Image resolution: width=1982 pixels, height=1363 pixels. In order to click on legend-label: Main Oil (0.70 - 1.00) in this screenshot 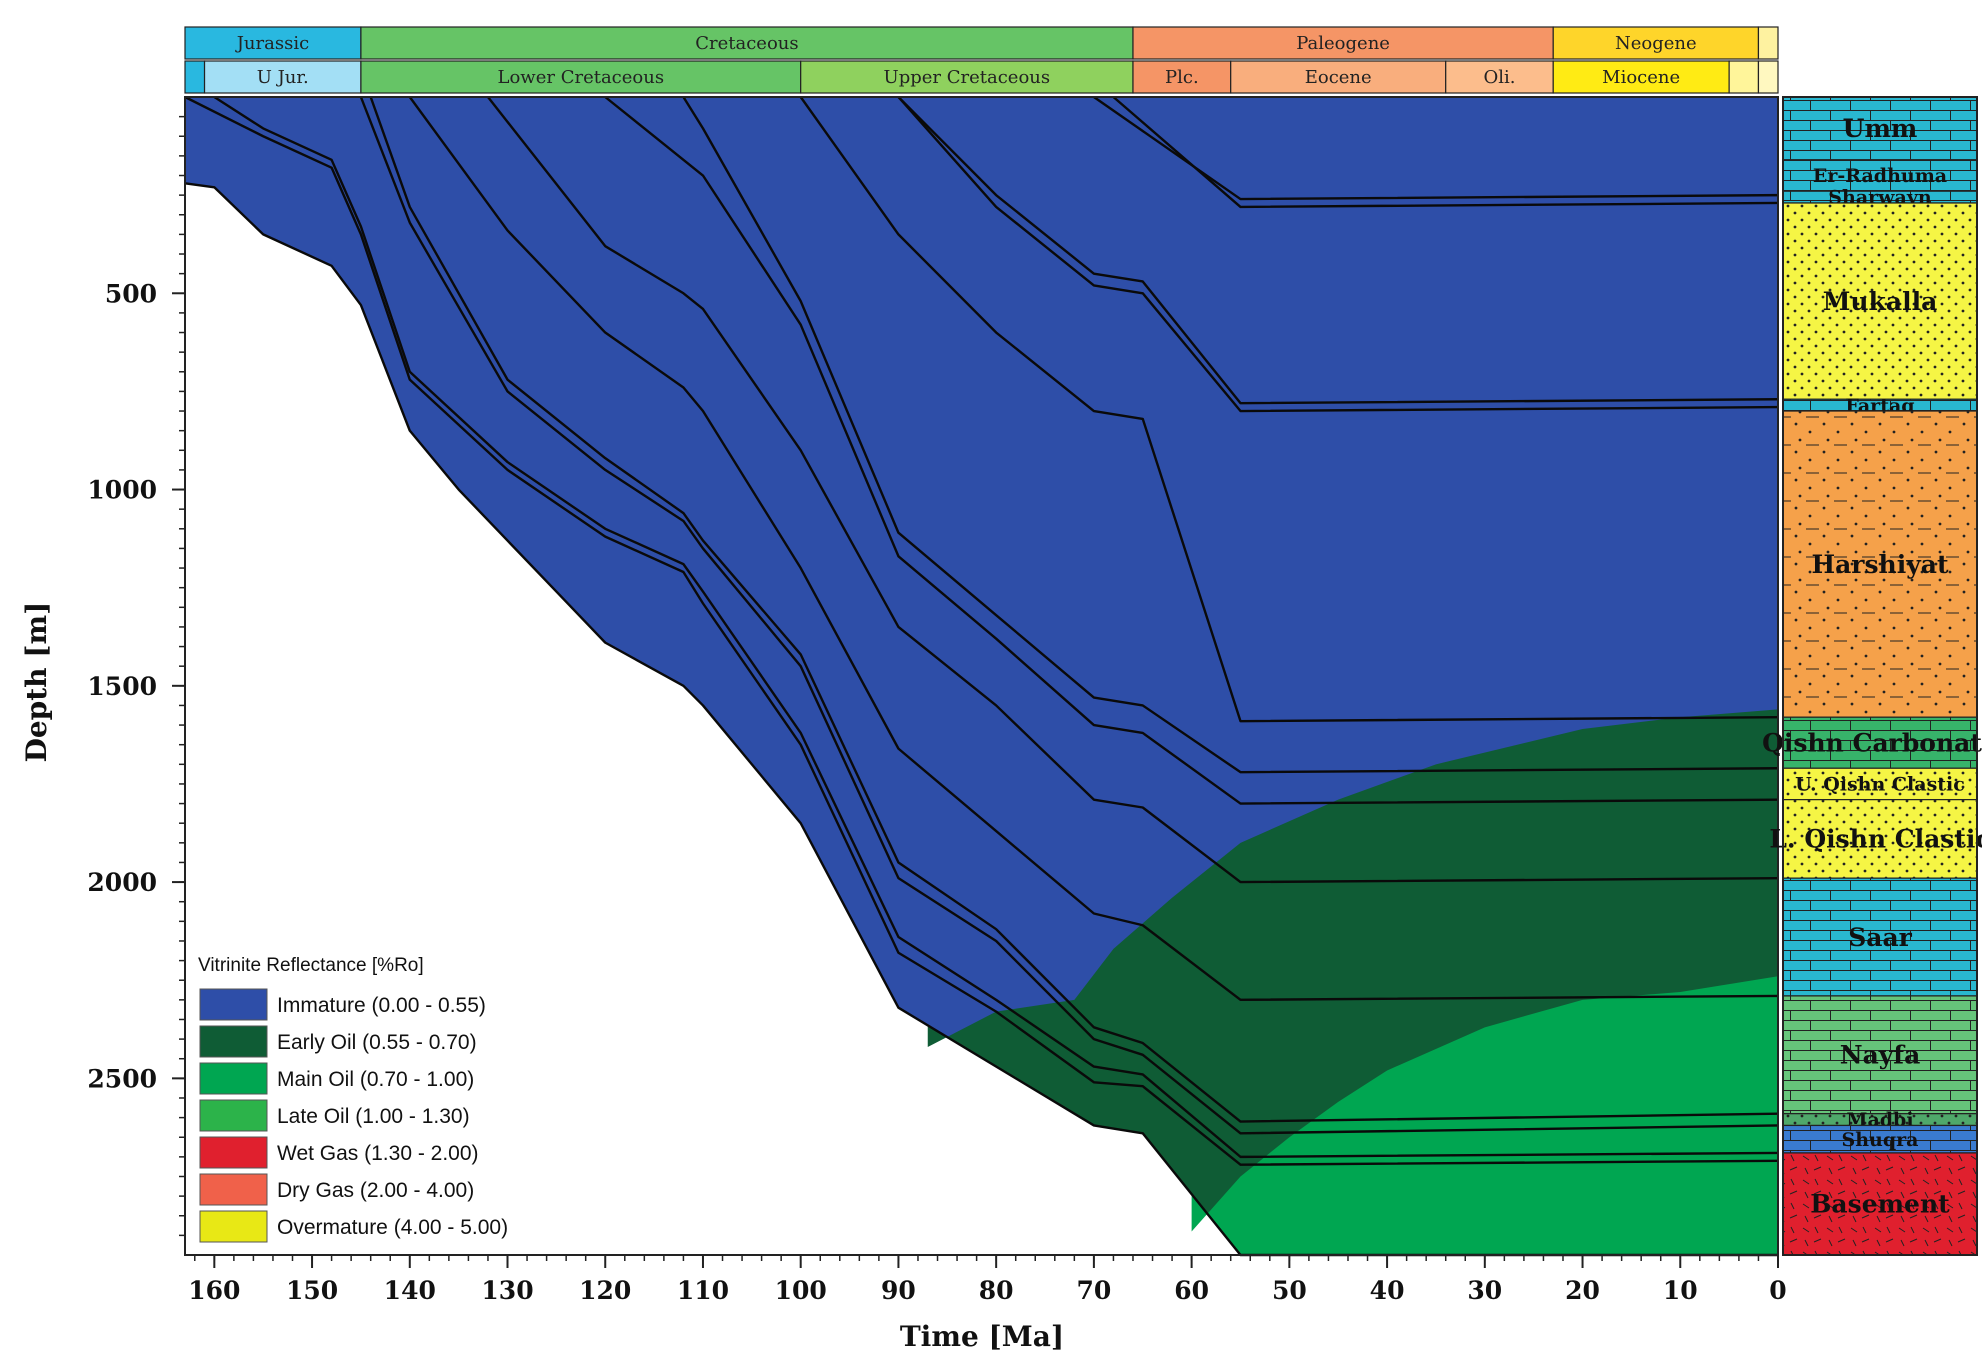, I will do `click(375, 1079)`.